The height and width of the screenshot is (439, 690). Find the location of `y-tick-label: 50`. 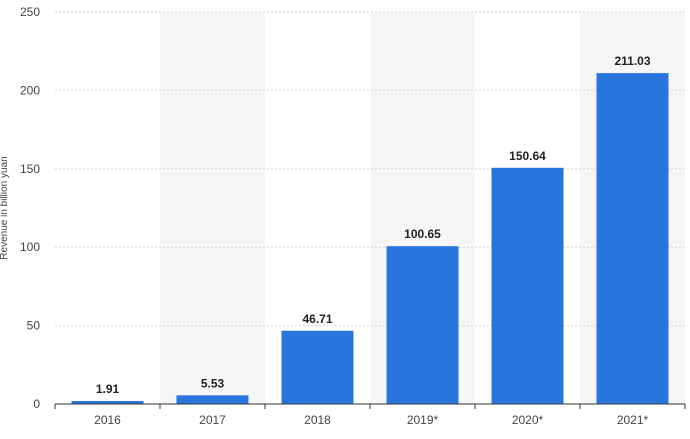

y-tick-label: 50 is located at coordinates (34, 326).